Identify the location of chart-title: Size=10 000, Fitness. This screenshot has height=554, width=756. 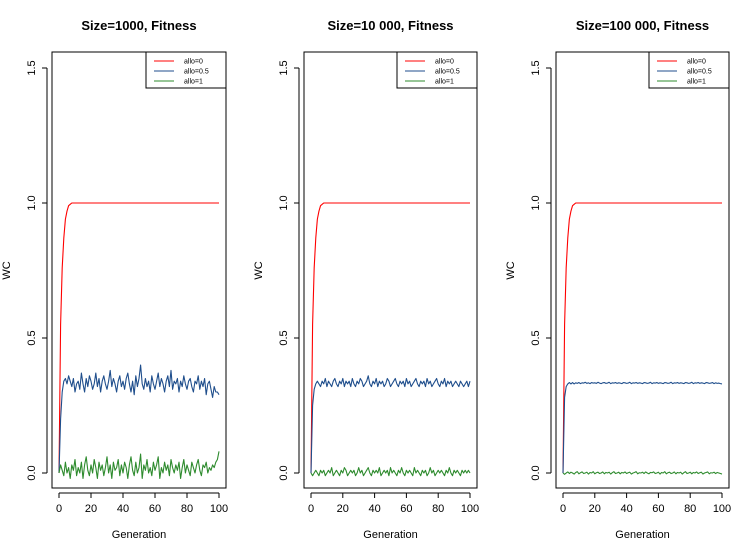
(390, 25).